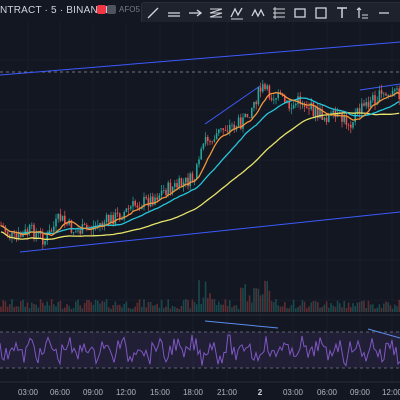  What do you see at coordinates (227, 392) in the screenshot?
I see `time-label: 21:00` at bounding box center [227, 392].